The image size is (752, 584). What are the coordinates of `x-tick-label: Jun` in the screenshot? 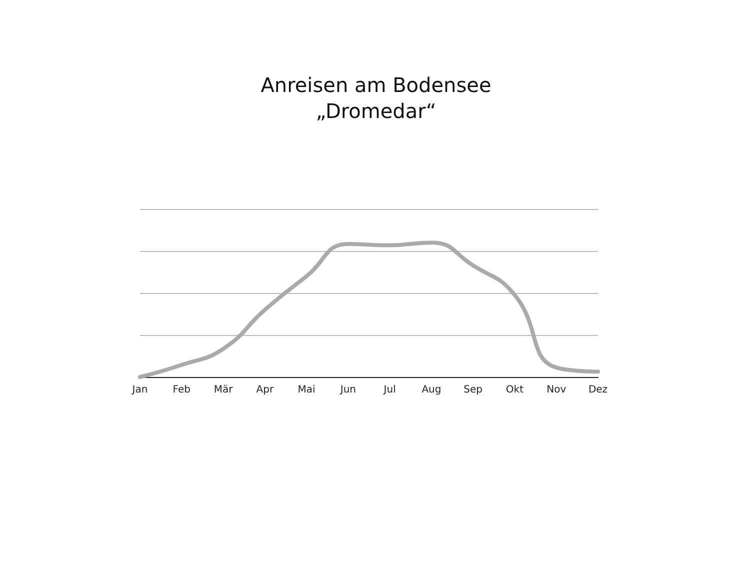 It's located at (347, 390).